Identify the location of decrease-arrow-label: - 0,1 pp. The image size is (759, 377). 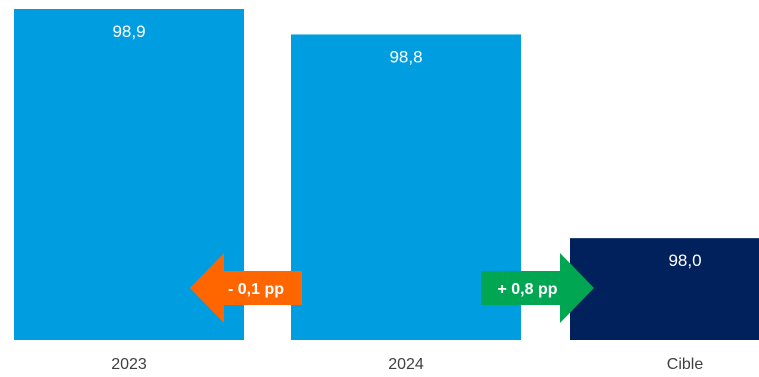
(256, 289).